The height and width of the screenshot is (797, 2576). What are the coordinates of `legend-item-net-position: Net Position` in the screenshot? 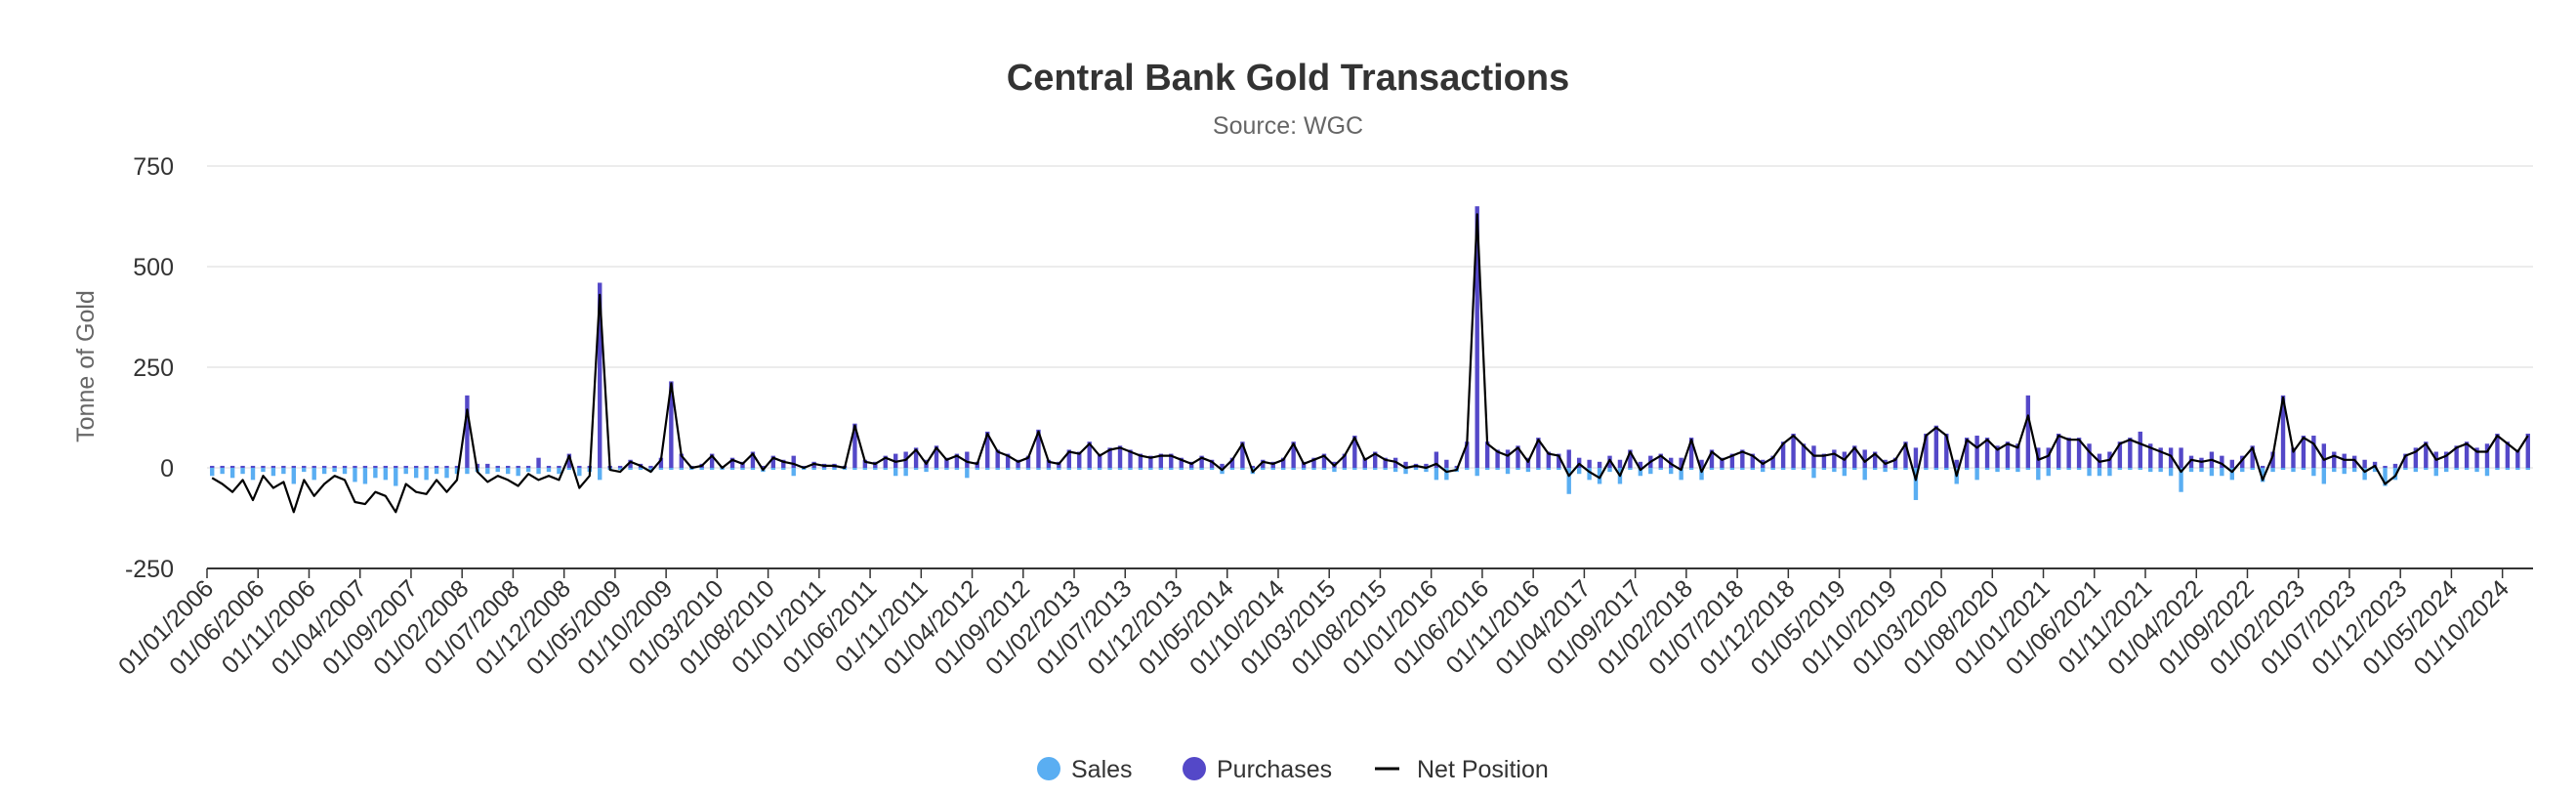 It's located at (1462, 769).